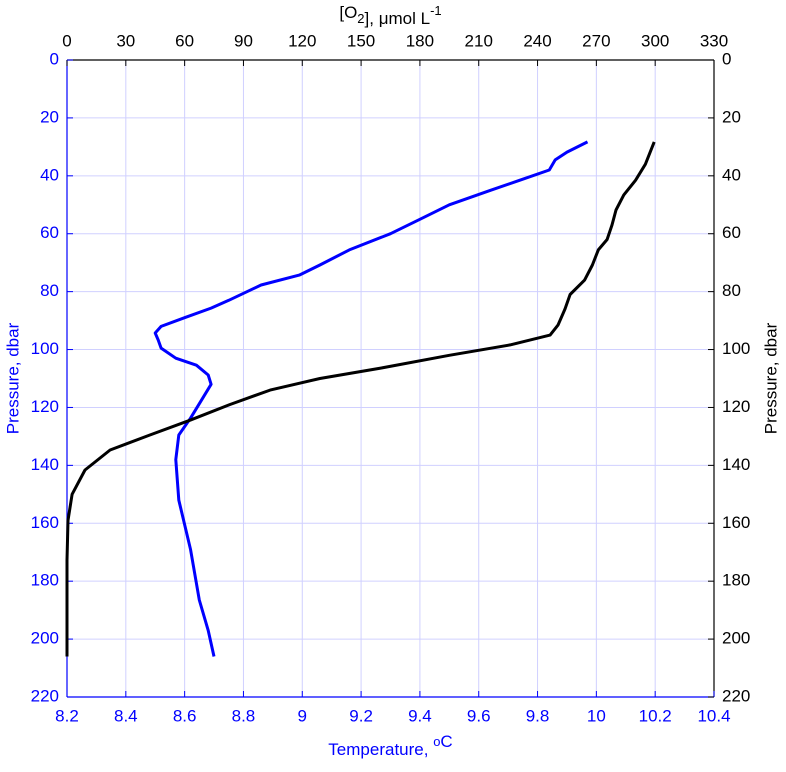  What do you see at coordinates (726, 58) in the screenshot?
I see `y2-tick-label: 0` at bounding box center [726, 58].